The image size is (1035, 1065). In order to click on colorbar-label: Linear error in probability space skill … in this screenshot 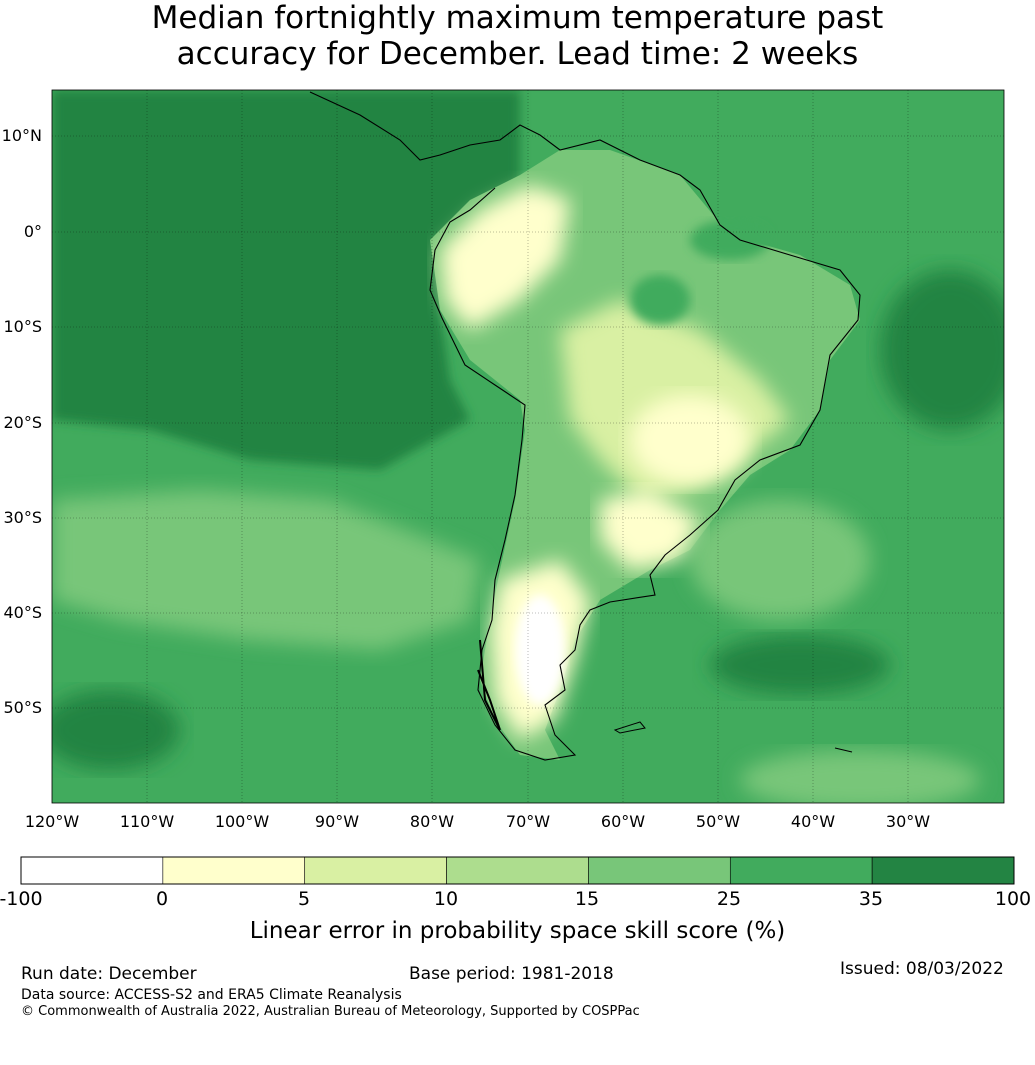, I will do `click(517, 931)`.